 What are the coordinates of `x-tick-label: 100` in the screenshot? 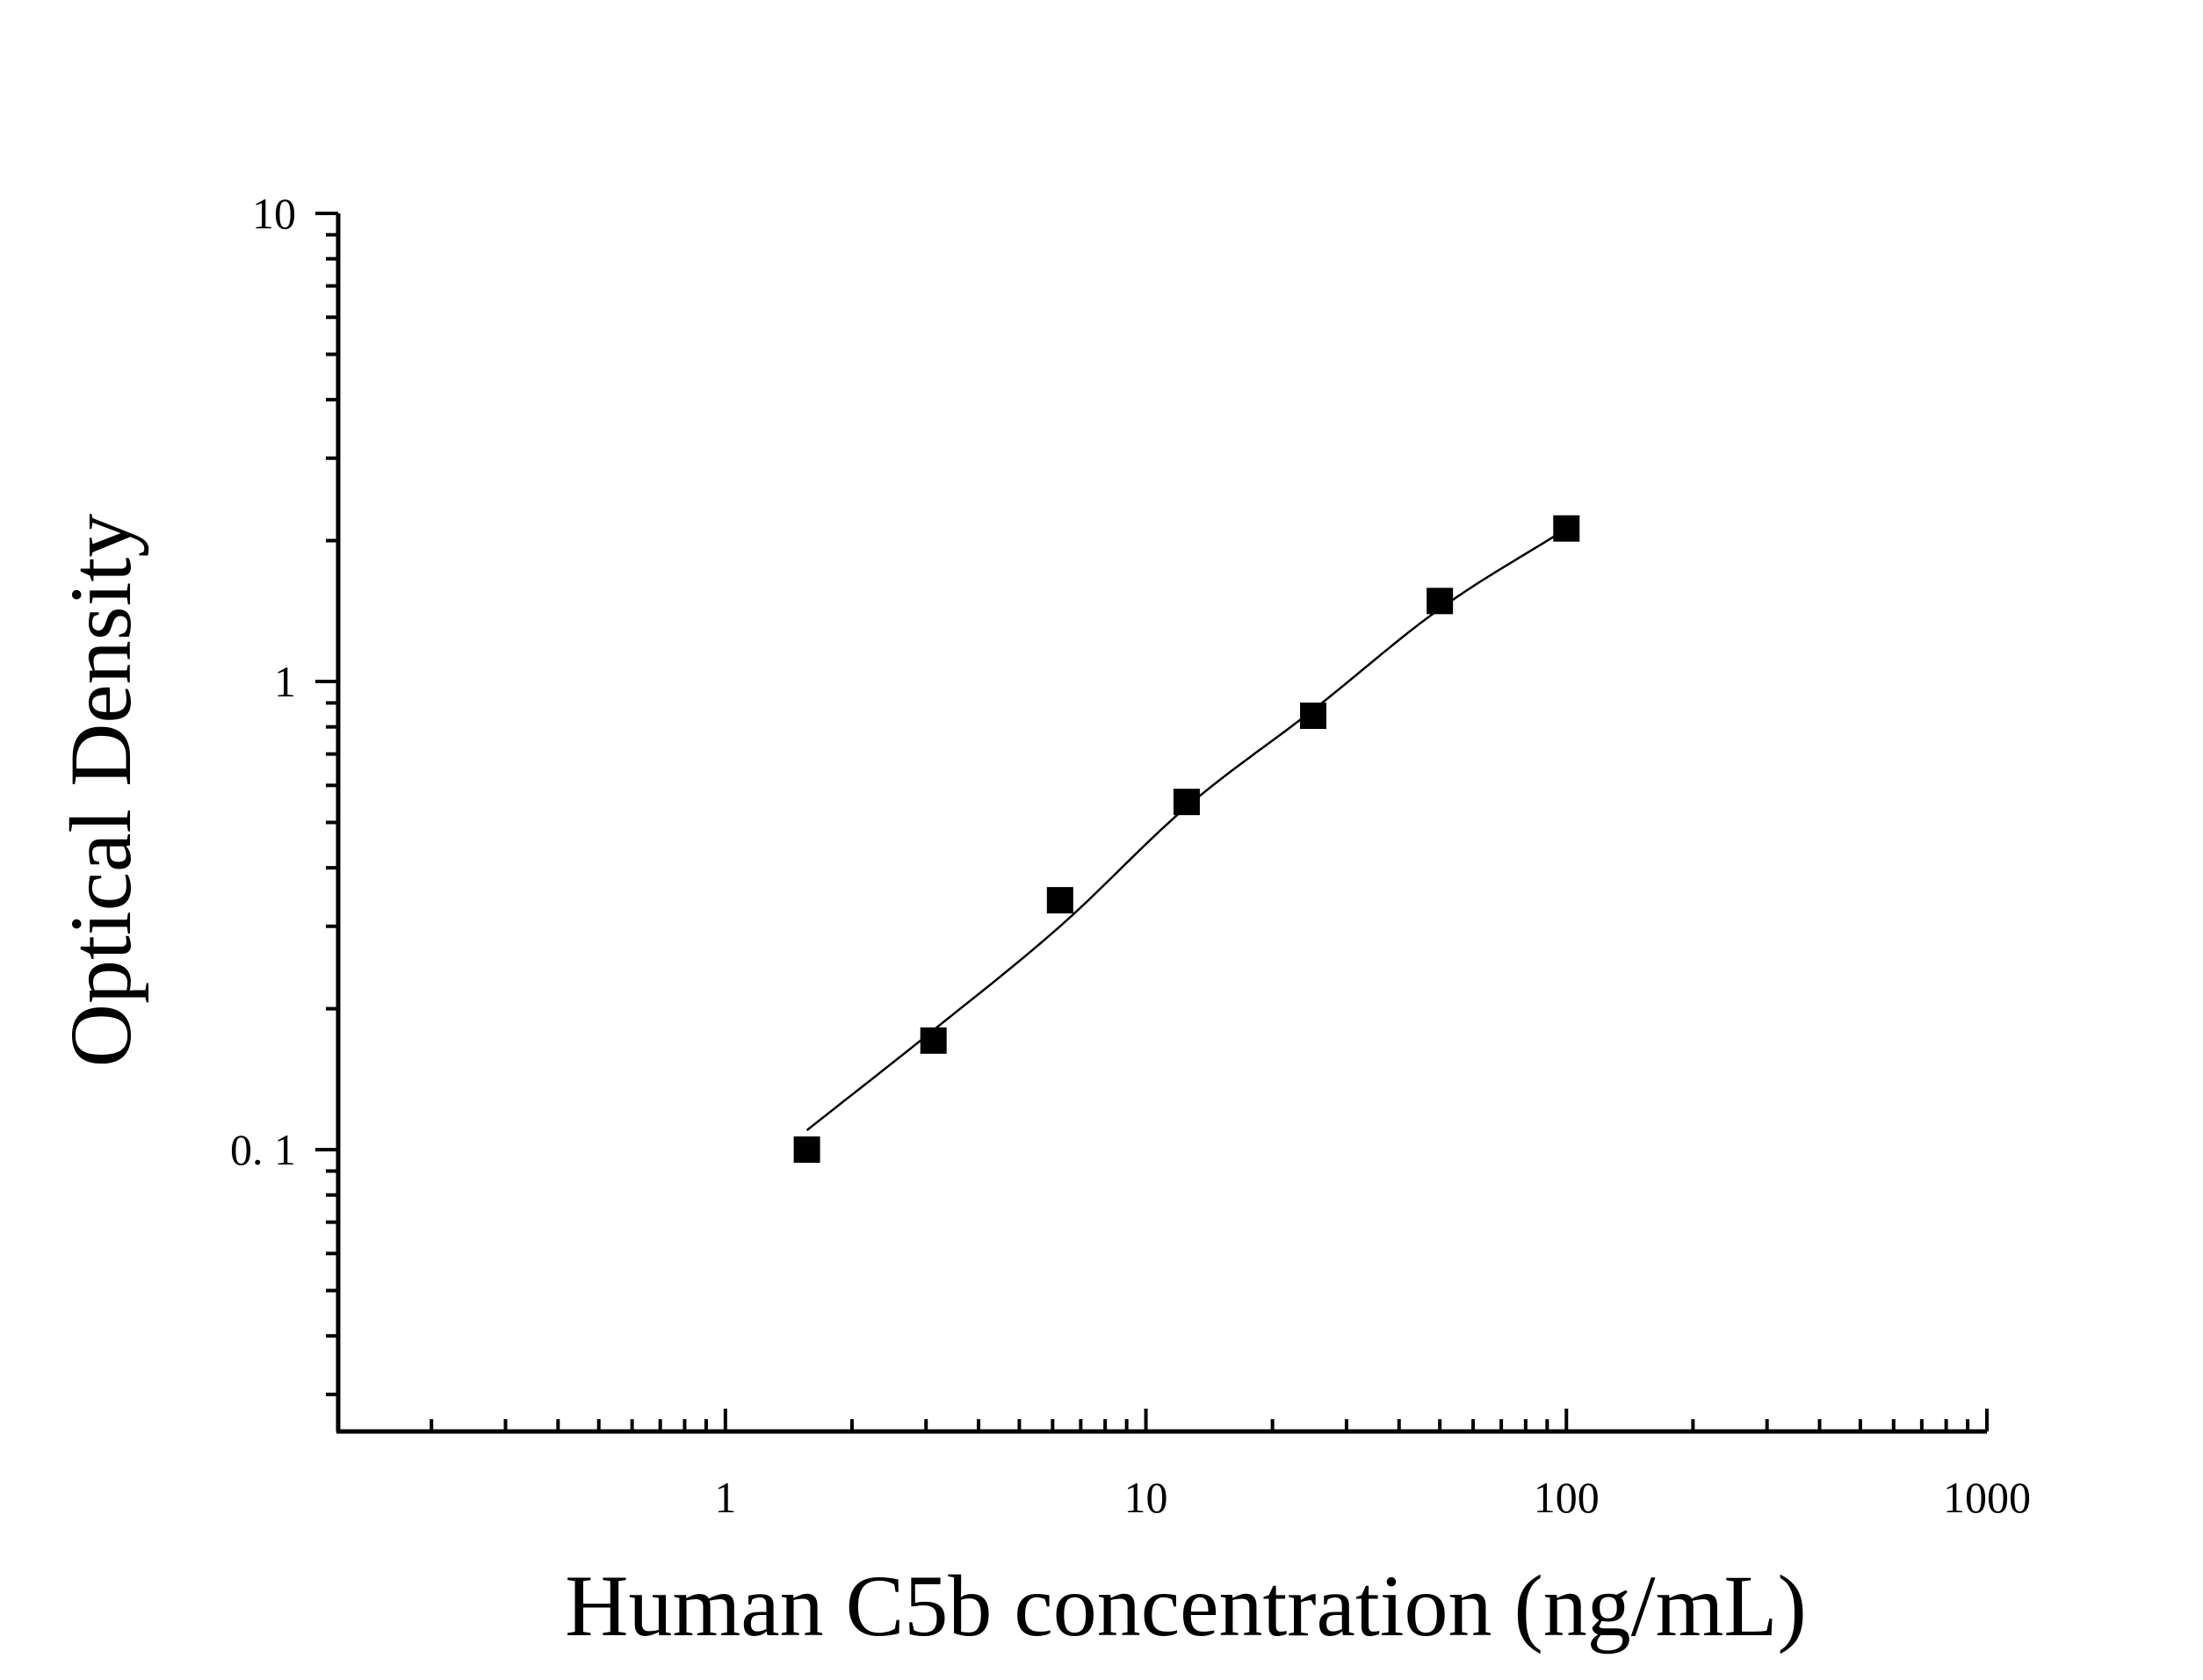 It's located at (1567, 1497).